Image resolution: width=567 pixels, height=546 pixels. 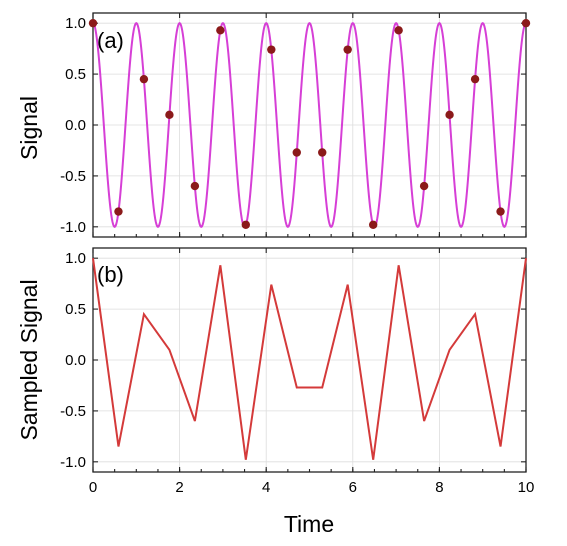 I want to click on panel-a-ytick-label: 0.0, so click(x=75, y=125).